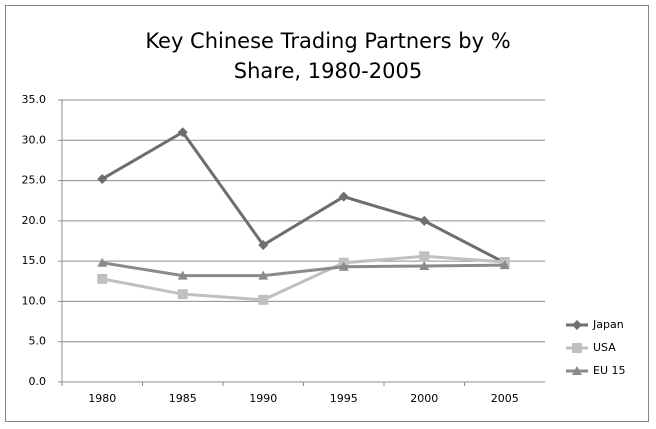 The width and height of the screenshot is (656, 429). I want to click on y-tick-label: 15.0, so click(34, 260).